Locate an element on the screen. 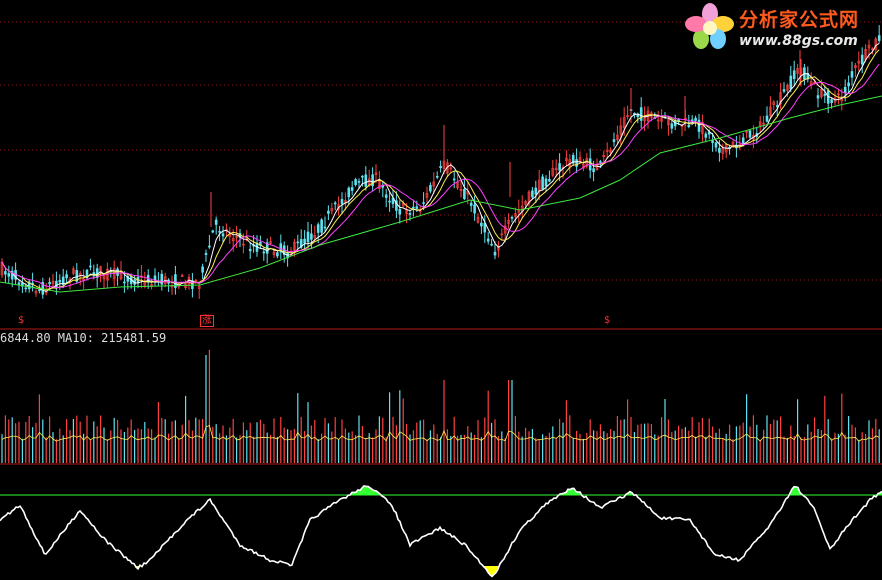 The image size is (882, 580). site-logo: 分析家公式网 www.88gs.com is located at coordinates (781, 27).